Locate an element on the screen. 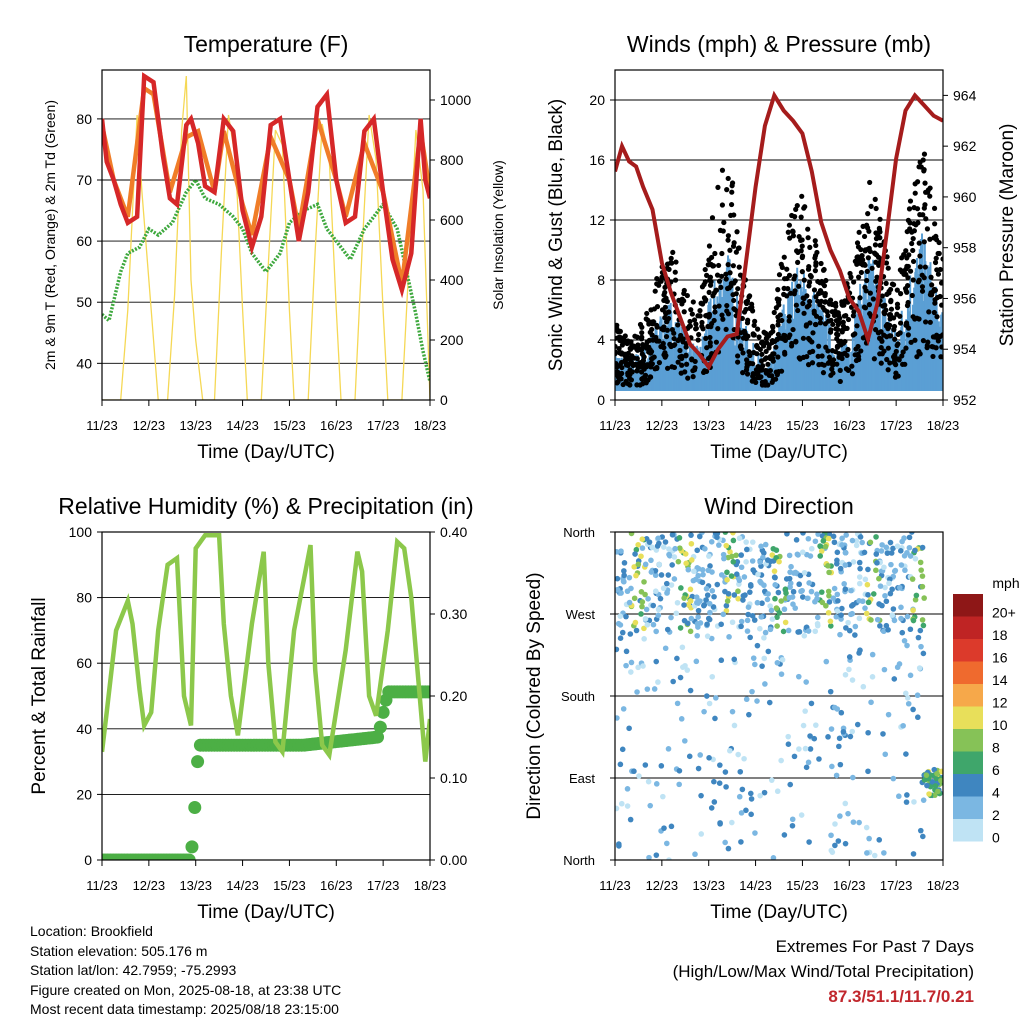  station-location: Location: Brookfield is located at coordinates (91, 931).